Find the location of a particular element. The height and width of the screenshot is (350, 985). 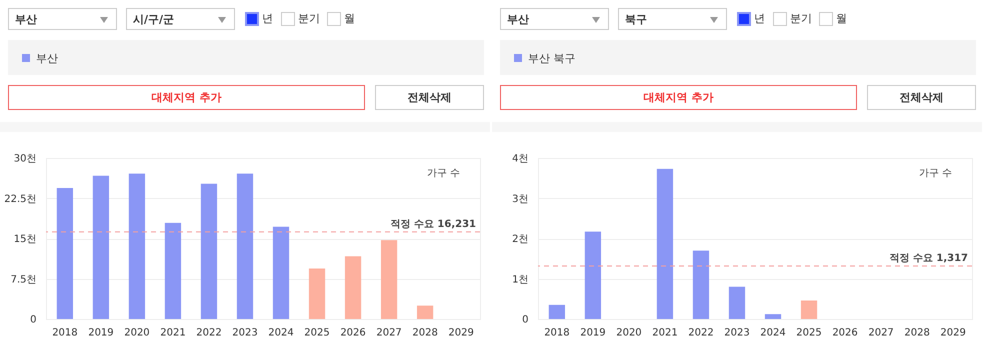

legend-label: 부산 북구 is located at coordinates (551, 58).